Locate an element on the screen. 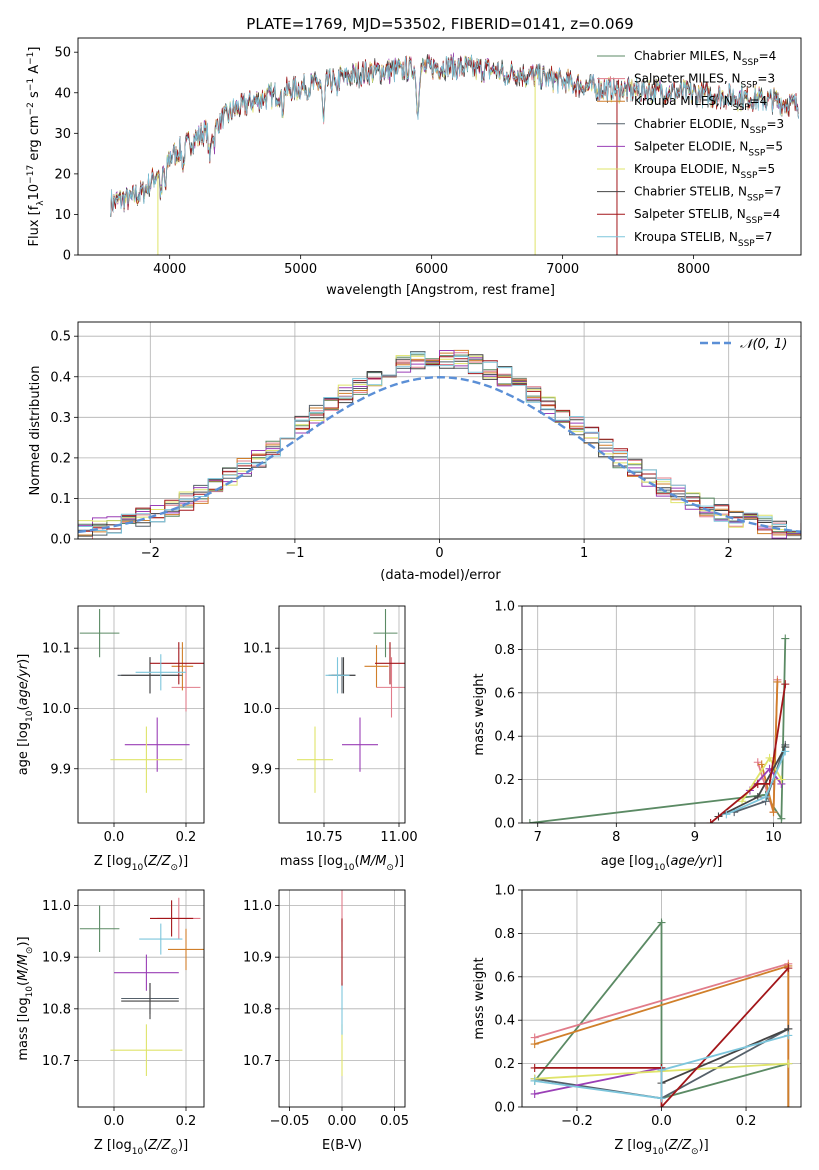  legend-entry: Kroupa STELIB, NSSP=7 is located at coordinates (703, 239).